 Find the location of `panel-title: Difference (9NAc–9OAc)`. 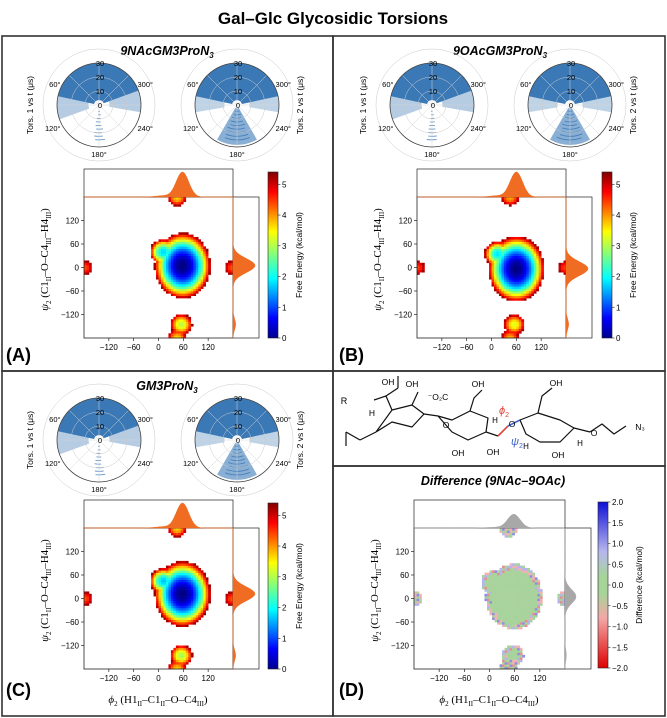

panel-title: Difference (9NAc–9OAc) is located at coordinates (493, 481).